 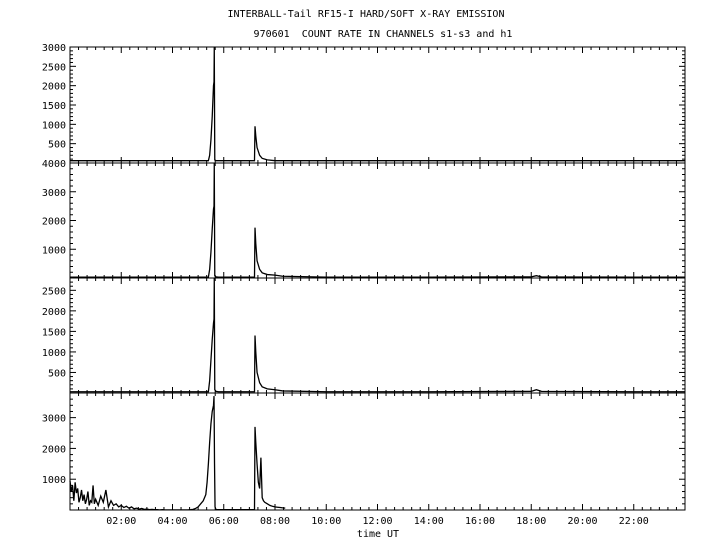 I want to click on x-tick-label: 12:00, so click(x=377, y=521).